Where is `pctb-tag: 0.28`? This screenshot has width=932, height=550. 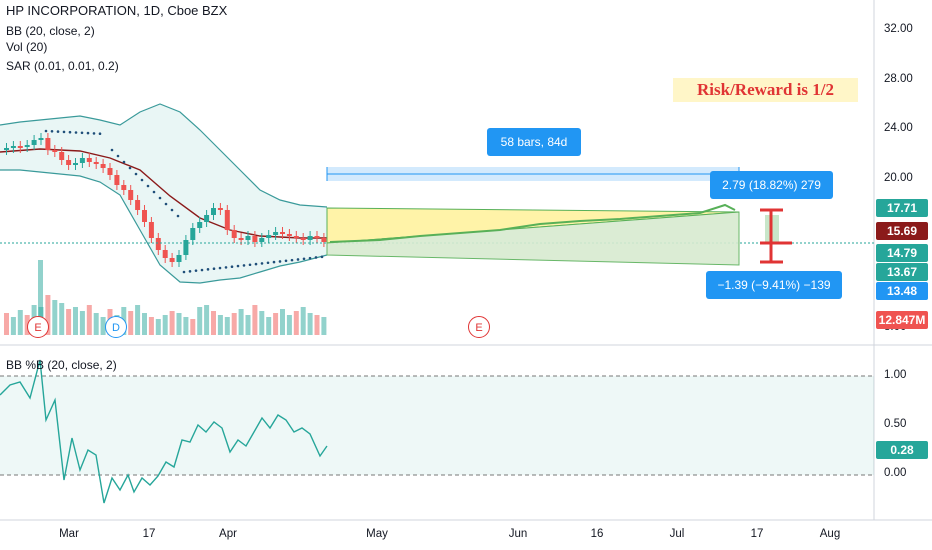 pctb-tag: 0.28 is located at coordinates (902, 450).